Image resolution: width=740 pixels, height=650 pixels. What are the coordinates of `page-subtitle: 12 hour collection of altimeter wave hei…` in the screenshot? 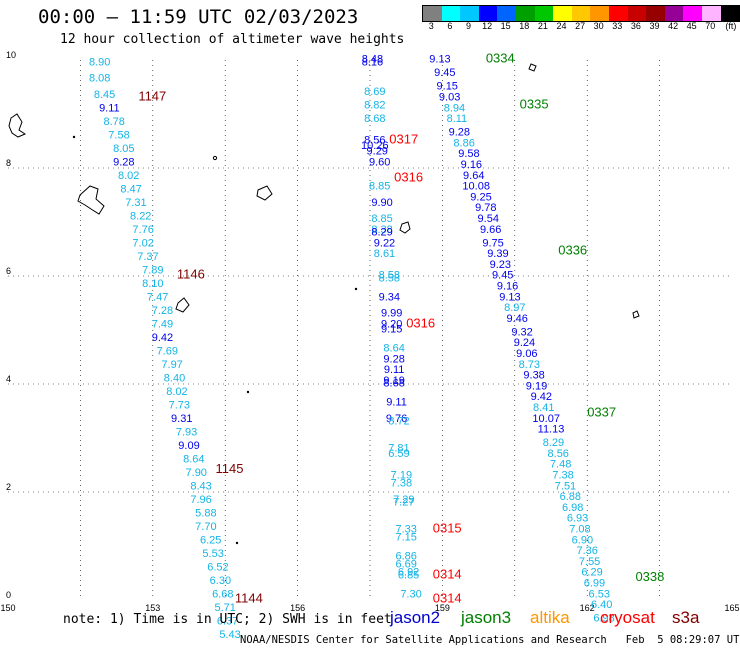 It's located at (232, 39).